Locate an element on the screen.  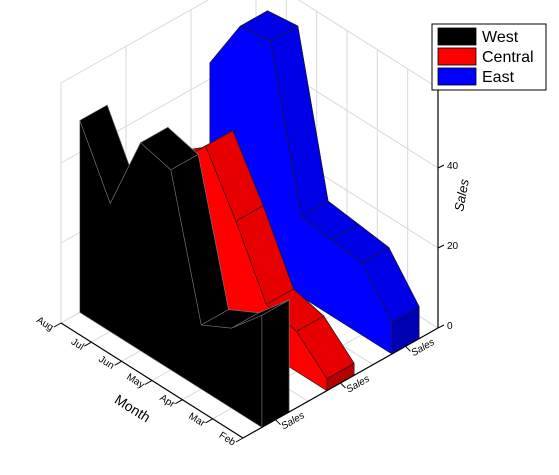
value-tick-label: 0 is located at coordinates (450, 326).